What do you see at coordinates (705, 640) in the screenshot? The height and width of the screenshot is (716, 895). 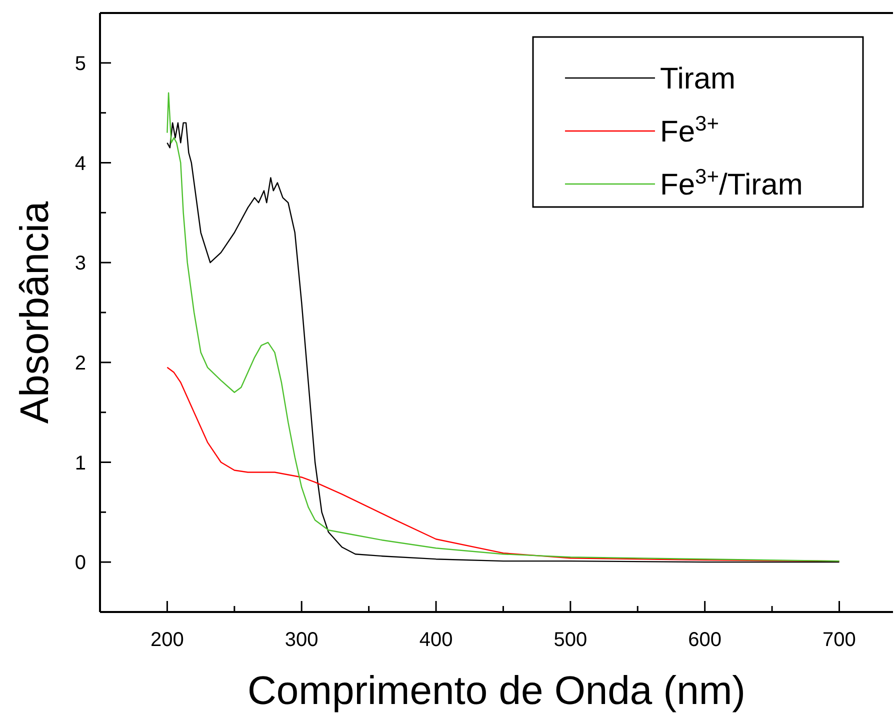 I see `x-tick-label: 600` at bounding box center [705, 640].